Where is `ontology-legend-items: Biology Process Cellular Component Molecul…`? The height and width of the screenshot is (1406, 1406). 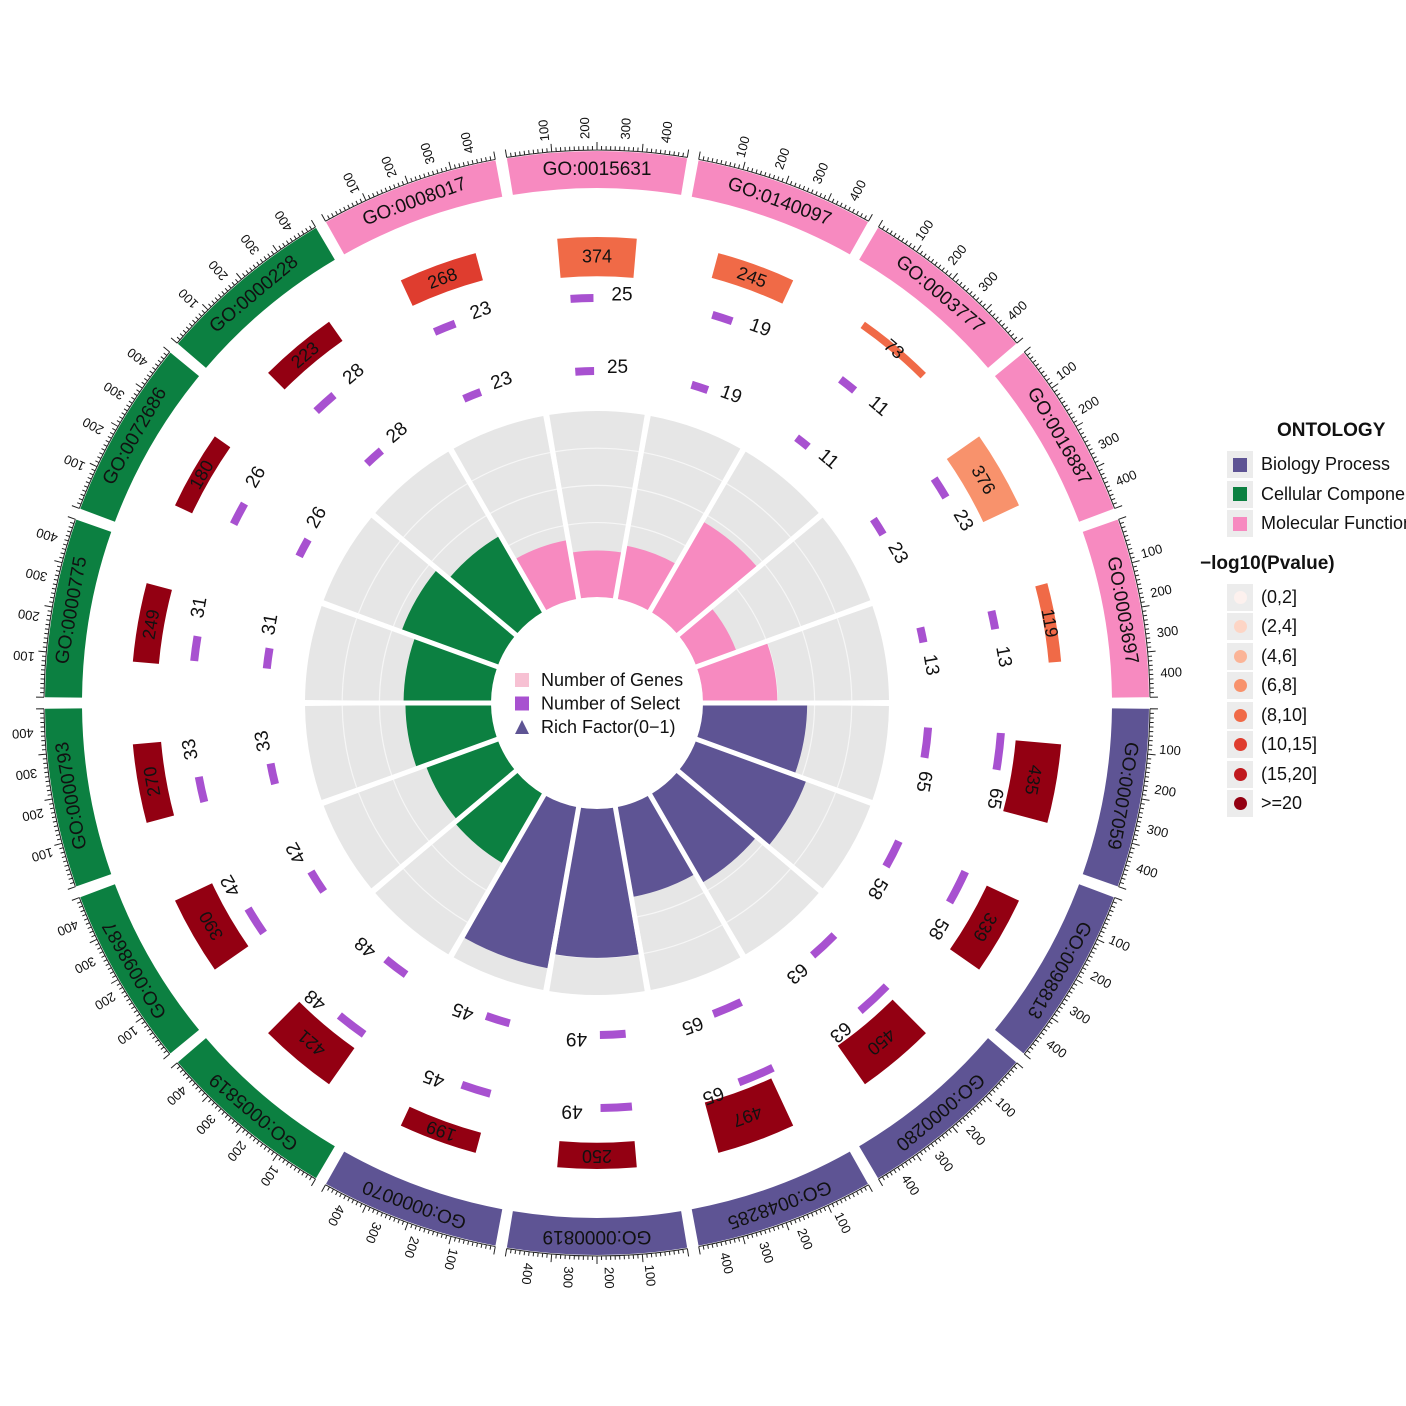
ontology-legend-items: Biology Process Cellular Component Molecul… is located at coordinates (1303, 494).